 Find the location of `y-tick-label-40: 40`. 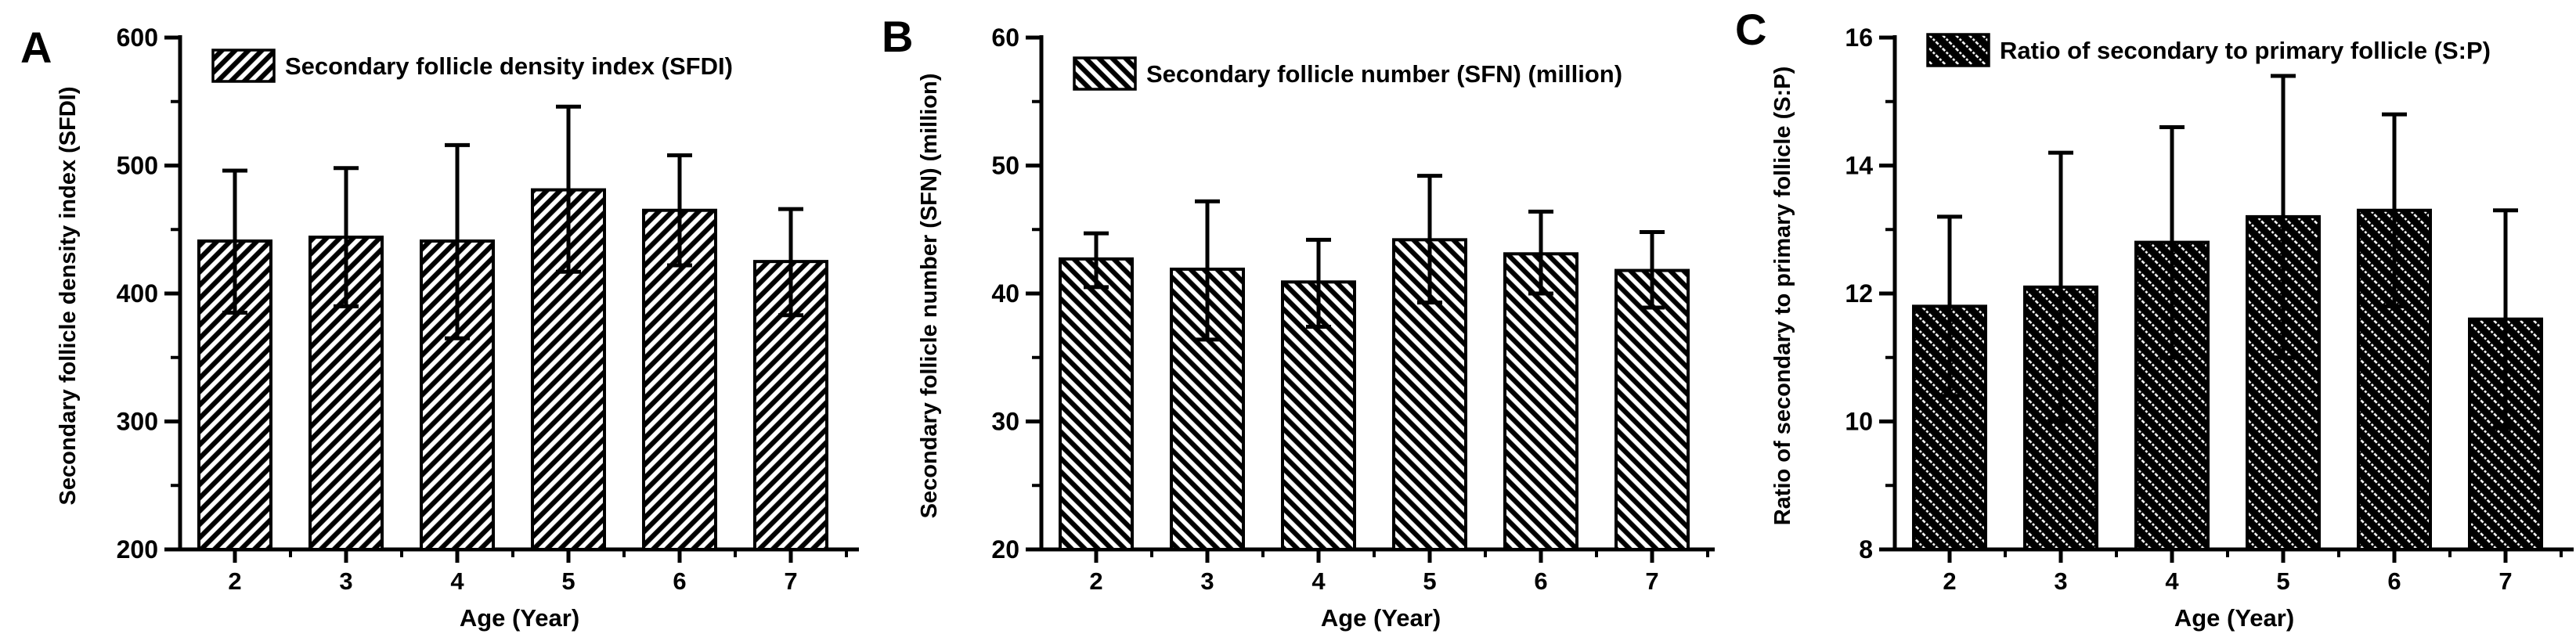

y-tick-label-40: 40 is located at coordinates (1005, 293).